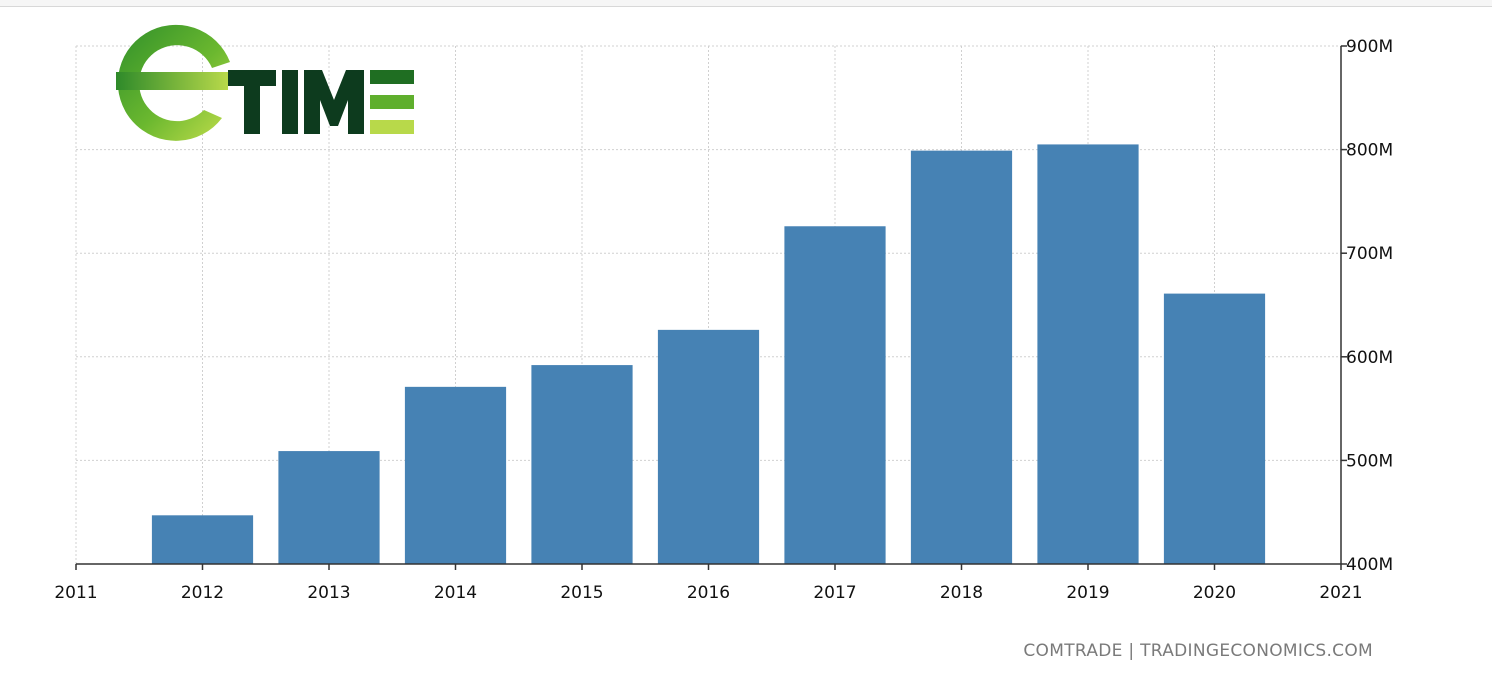 The width and height of the screenshot is (1492, 688). I want to click on logo-e-ring, so click(173, 82).